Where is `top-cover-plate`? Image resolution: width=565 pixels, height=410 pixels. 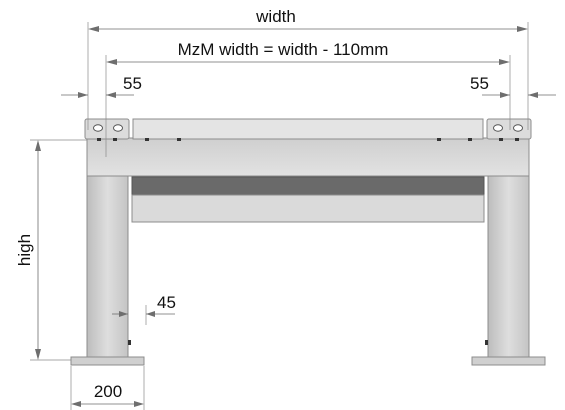
top-cover-plate is located at coordinates (308, 129).